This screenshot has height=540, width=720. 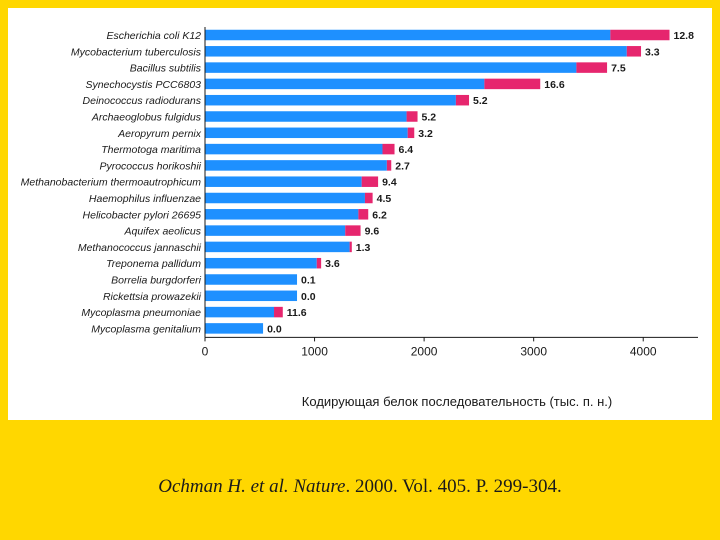 What do you see at coordinates (554, 85) in the screenshot?
I see `bar-value-label: 16.6` at bounding box center [554, 85].